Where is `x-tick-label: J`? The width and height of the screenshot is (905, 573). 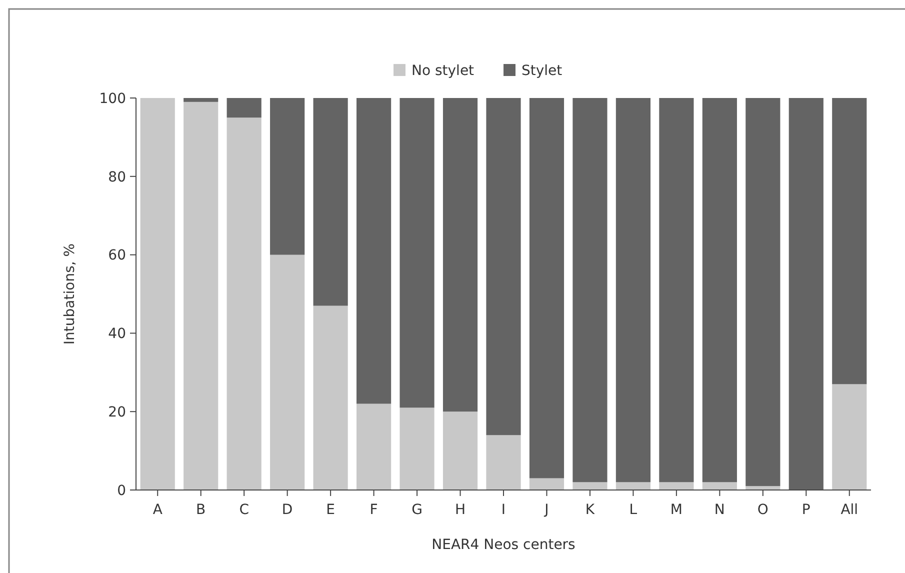
x-tick-label: J is located at coordinates (546, 510).